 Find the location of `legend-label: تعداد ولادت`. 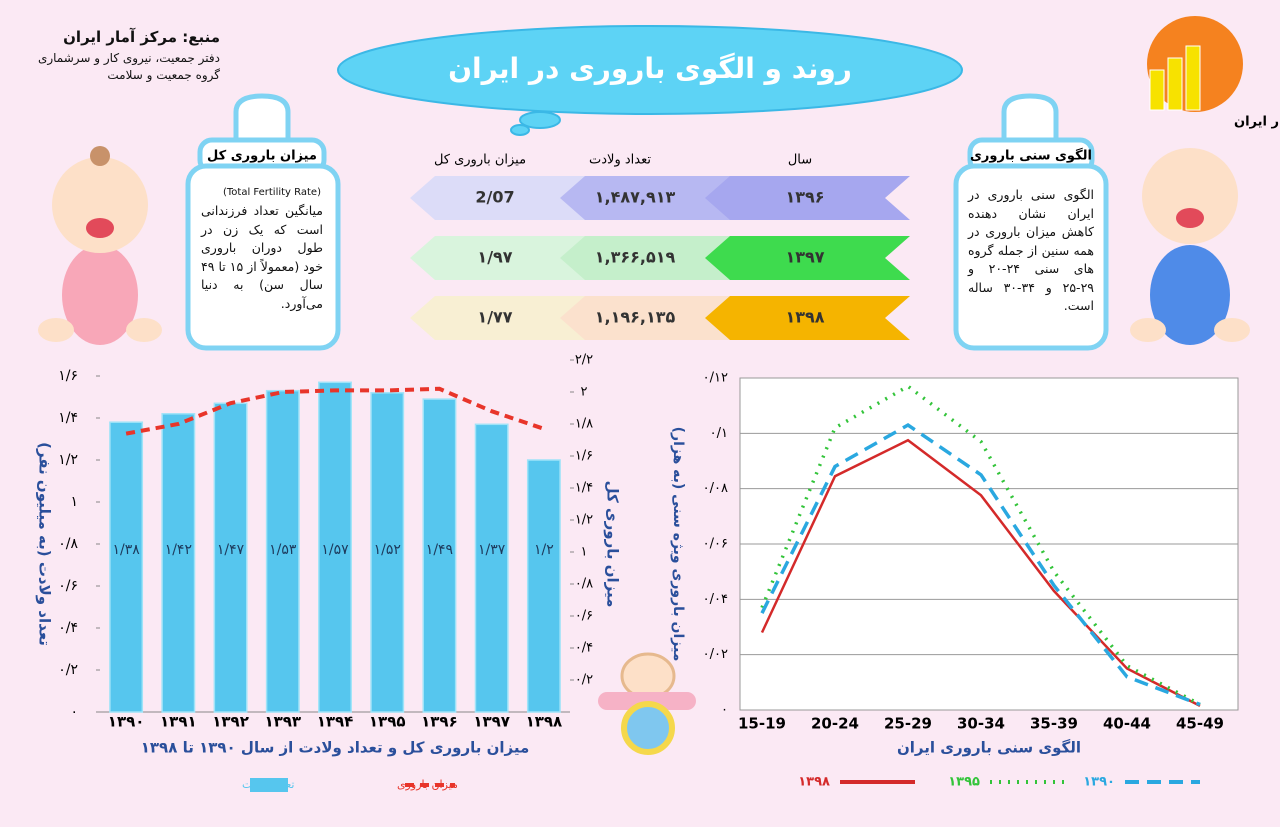

legend-label: تعداد ولادت is located at coordinates (268, 784).